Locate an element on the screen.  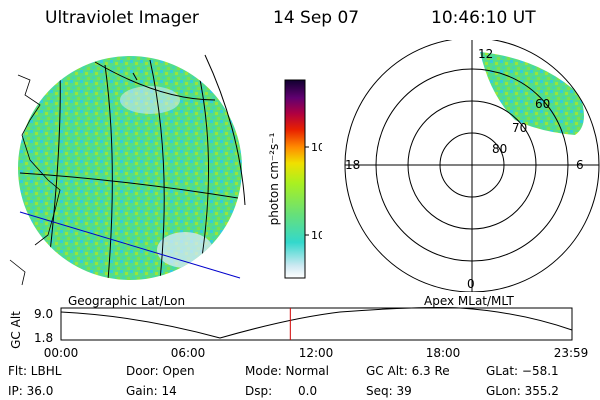
lat-label-80: 80 is located at coordinates (499, 149).